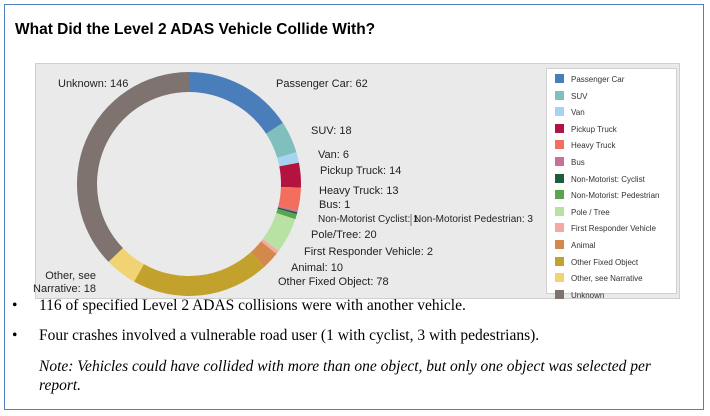  What do you see at coordinates (344, 235) in the screenshot?
I see `data-label: Pole/Tree: 20` at bounding box center [344, 235].